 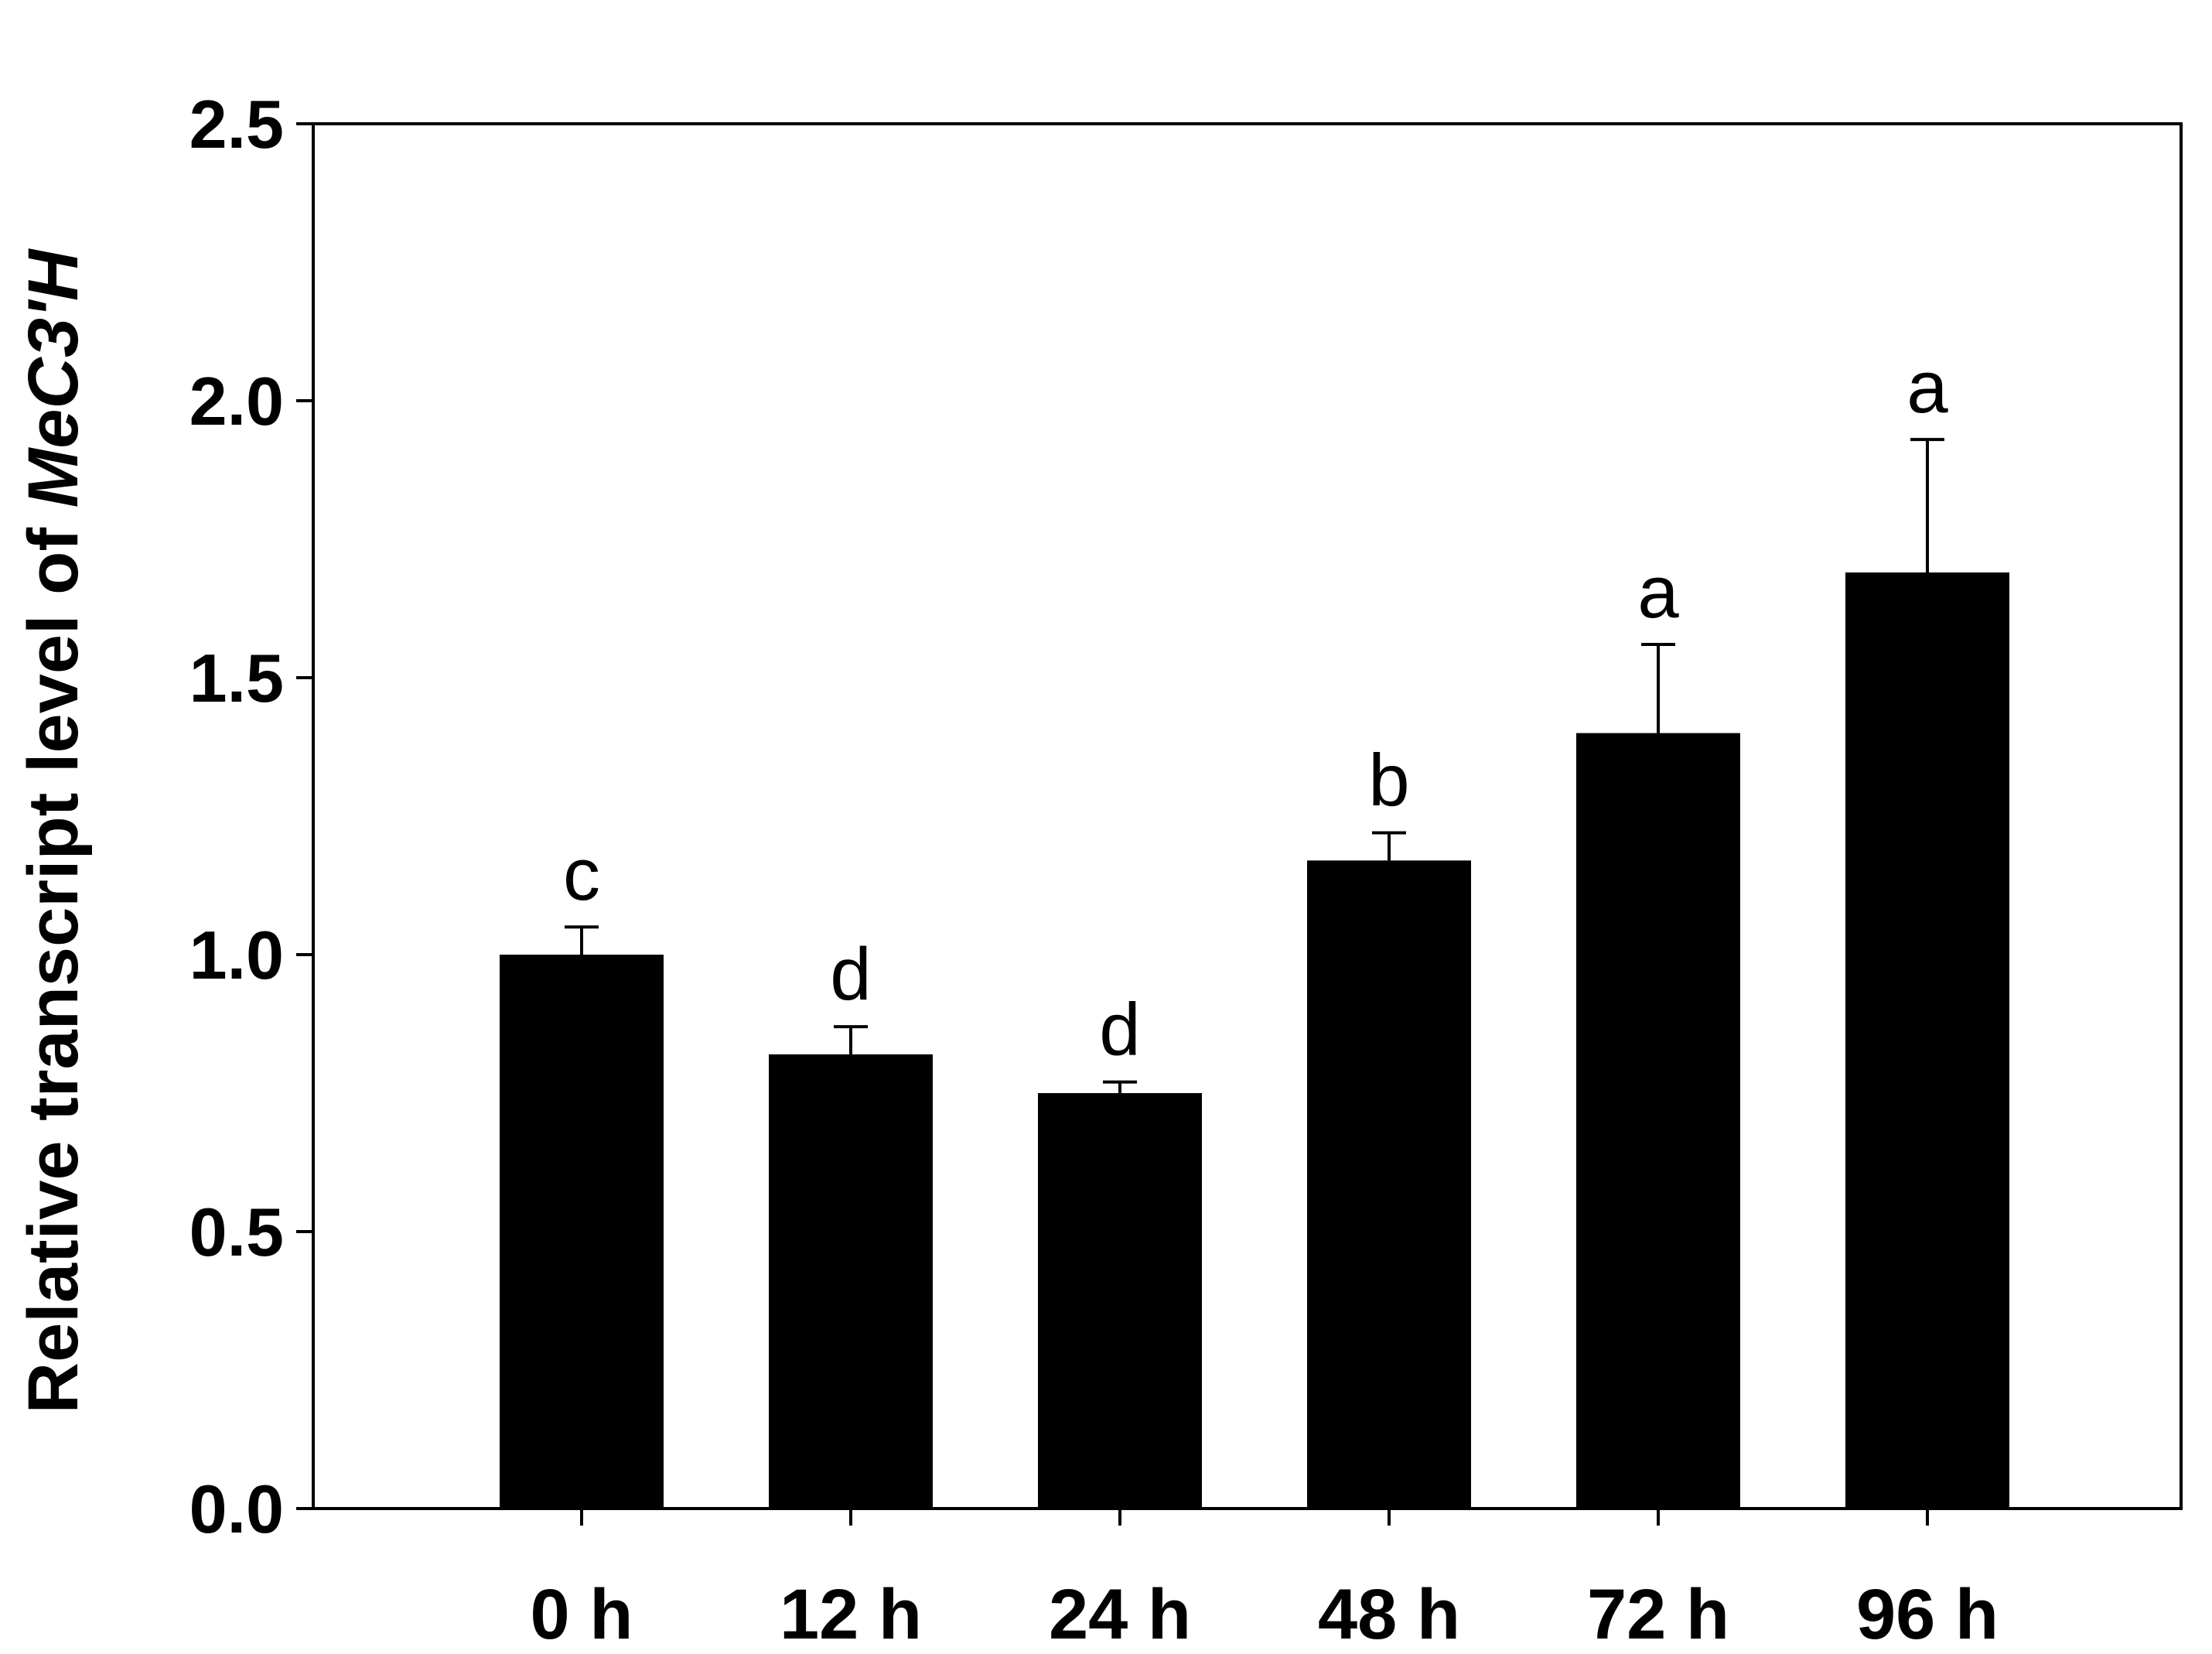 I want to click on y-tick-label: 2.0, so click(x=236, y=401).